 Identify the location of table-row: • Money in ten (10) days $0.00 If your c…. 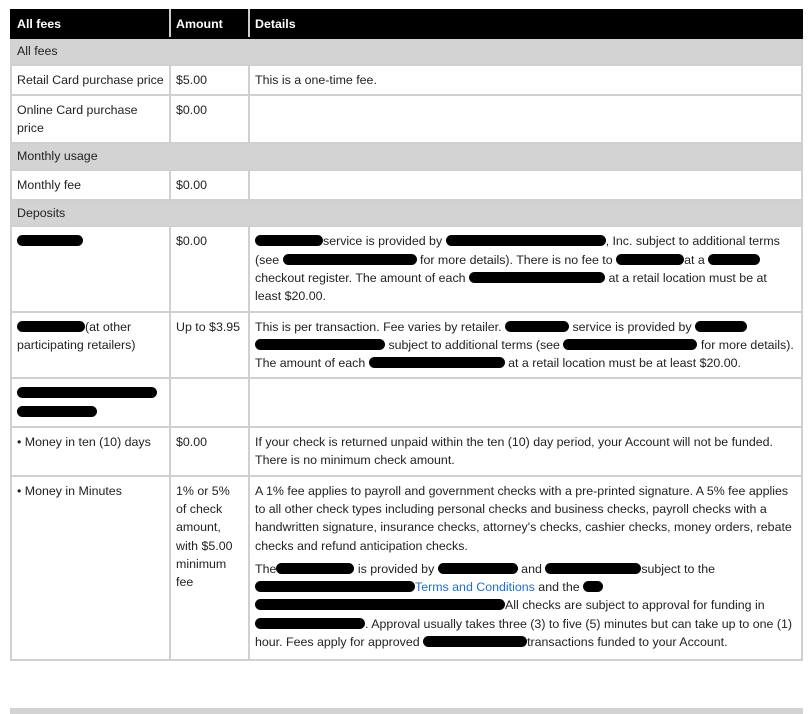
(406, 451).